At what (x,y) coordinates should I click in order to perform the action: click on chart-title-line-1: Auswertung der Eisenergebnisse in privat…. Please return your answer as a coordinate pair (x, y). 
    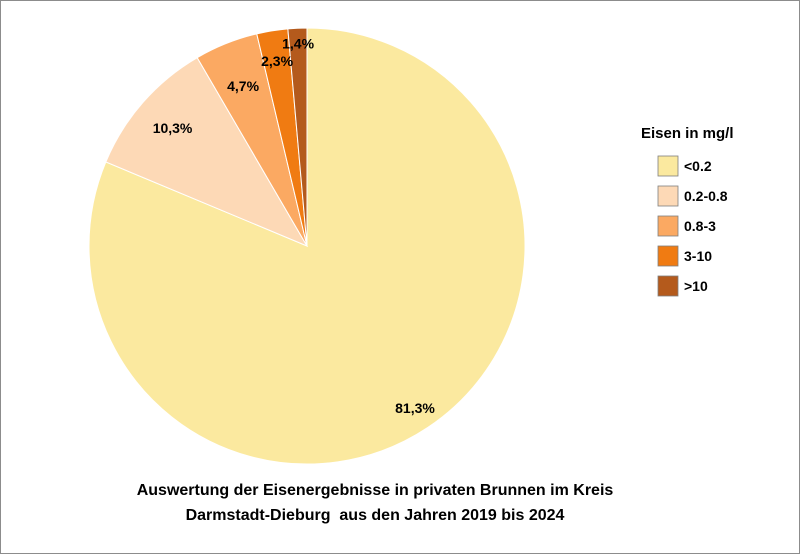
    Looking at the image, I should click on (375, 490).